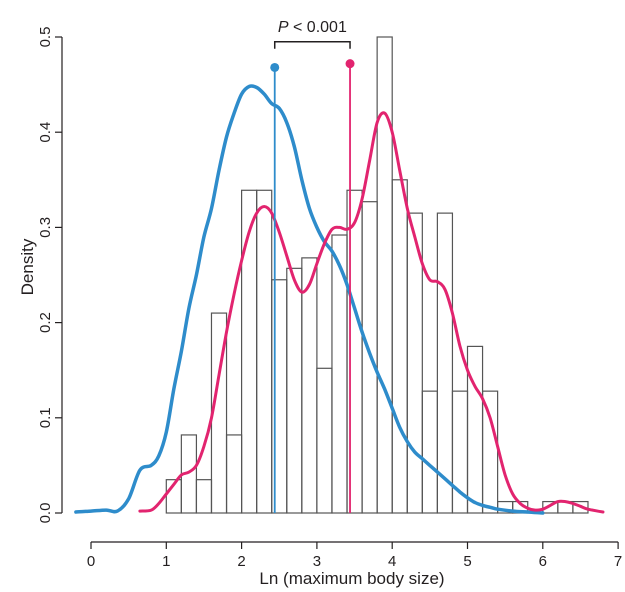 Image resolution: width=625 pixels, height=592 pixels. I want to click on y-tick-label: 0.5, so click(45, 37).